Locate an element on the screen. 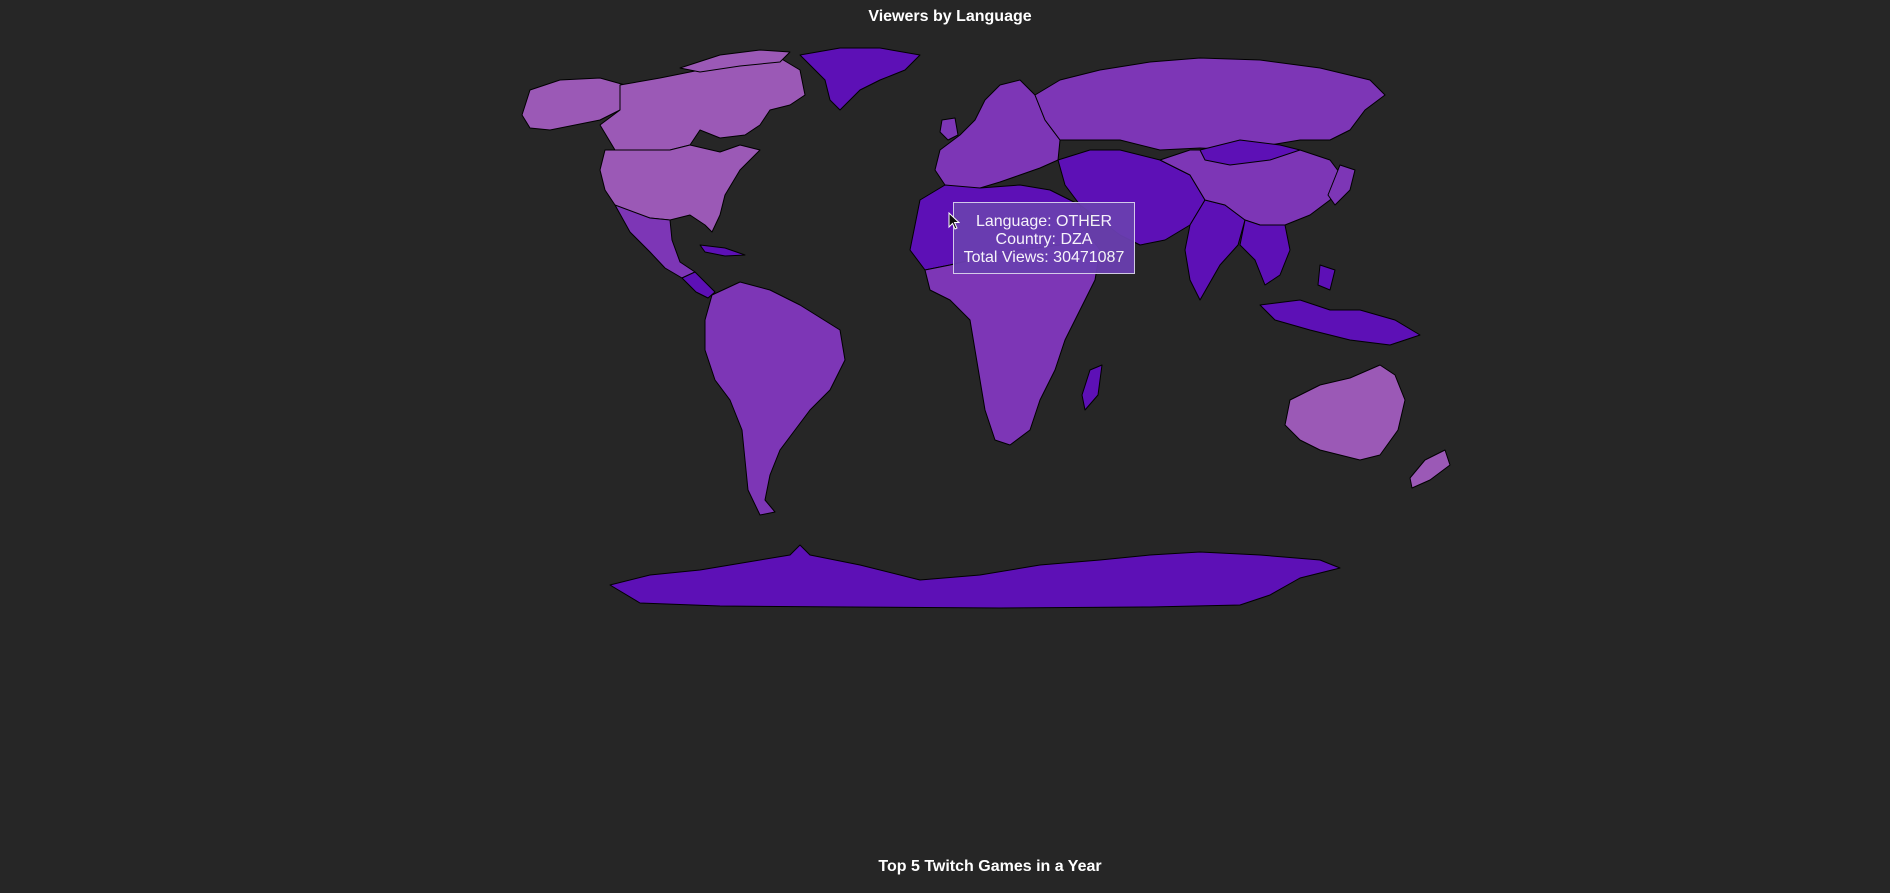 This screenshot has height=893, width=1890. region-central-america is located at coordinates (698, 285).